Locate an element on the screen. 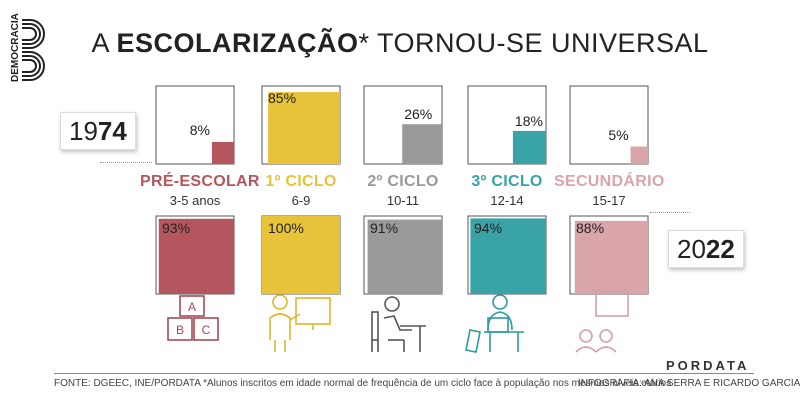 This screenshot has width=800, height=419. year-2022-leader is located at coordinates (670, 212).